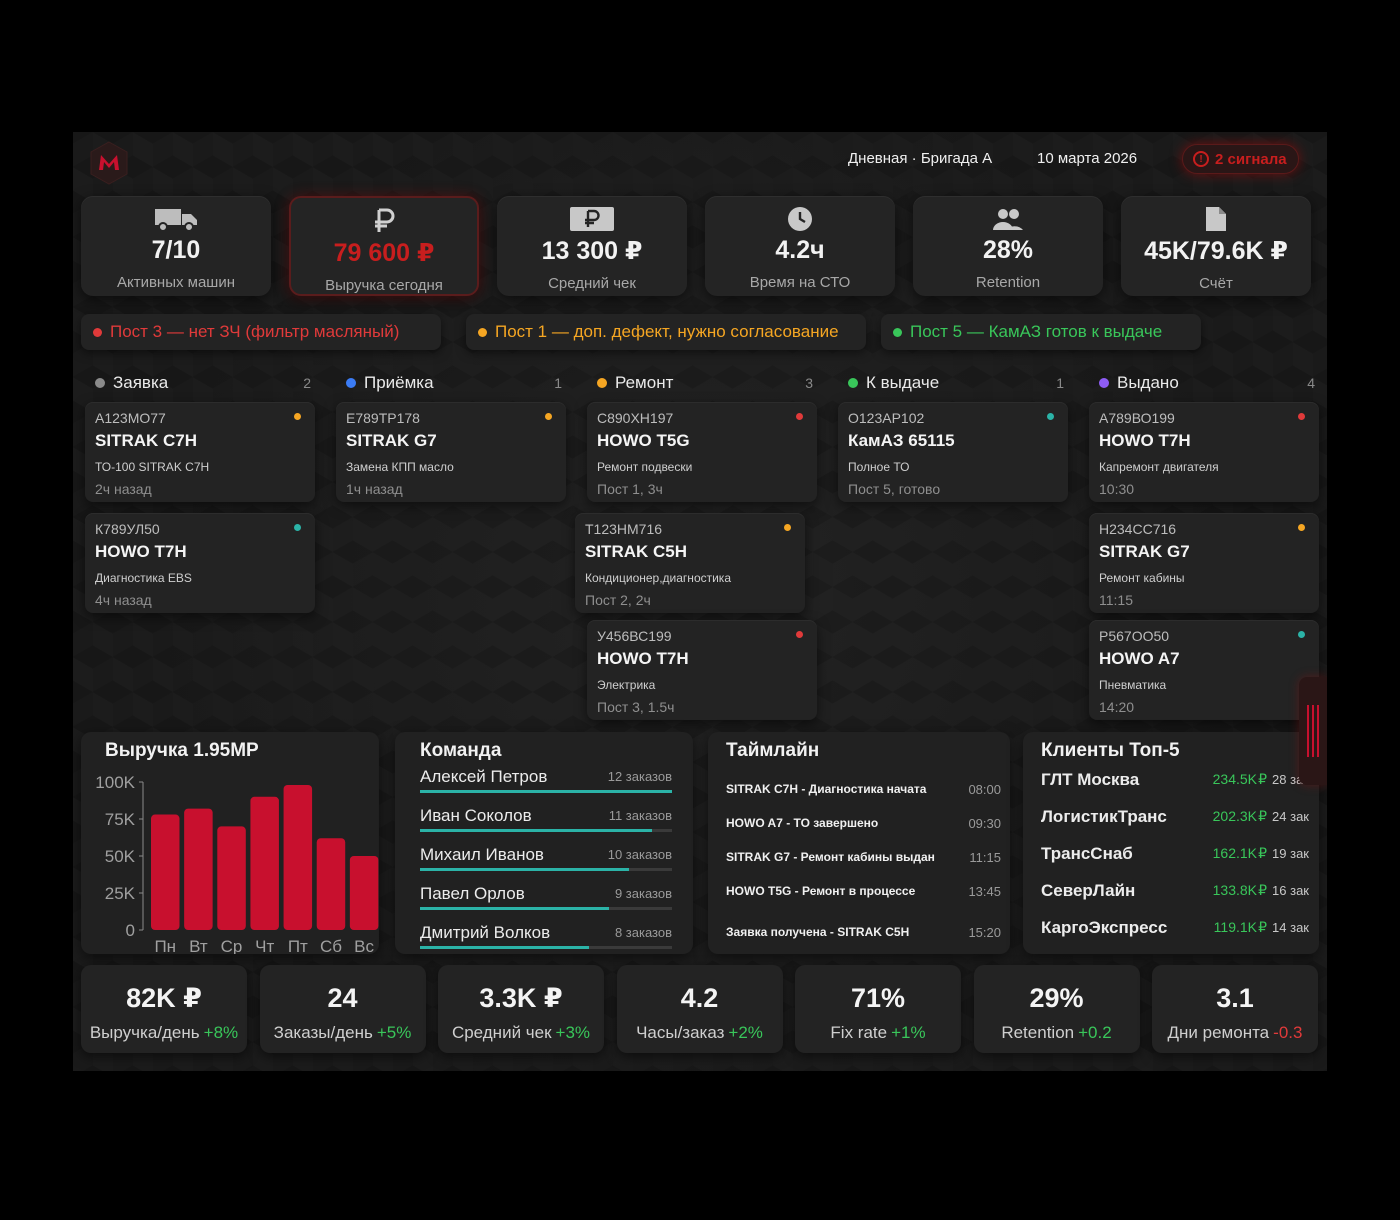 The image size is (1400, 1220). I want to click on card-plate: А123МО77, so click(130, 418).